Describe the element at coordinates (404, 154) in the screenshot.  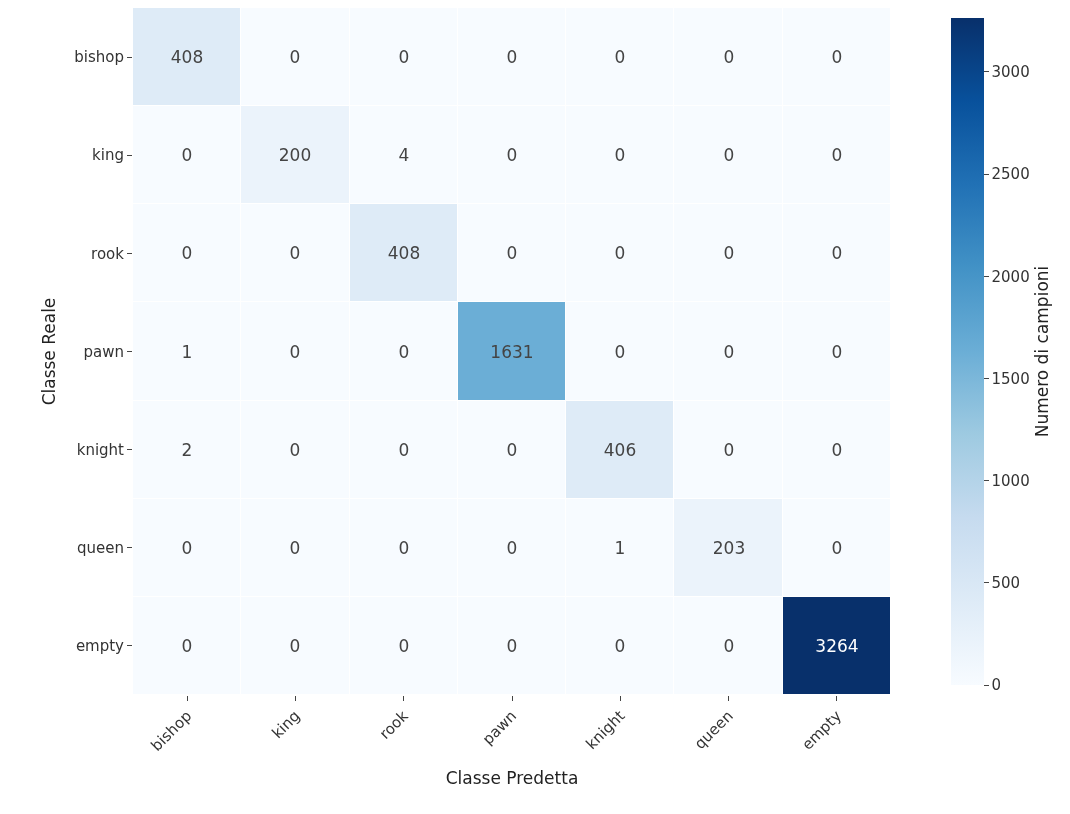
I see `data-label: 4` at that location.